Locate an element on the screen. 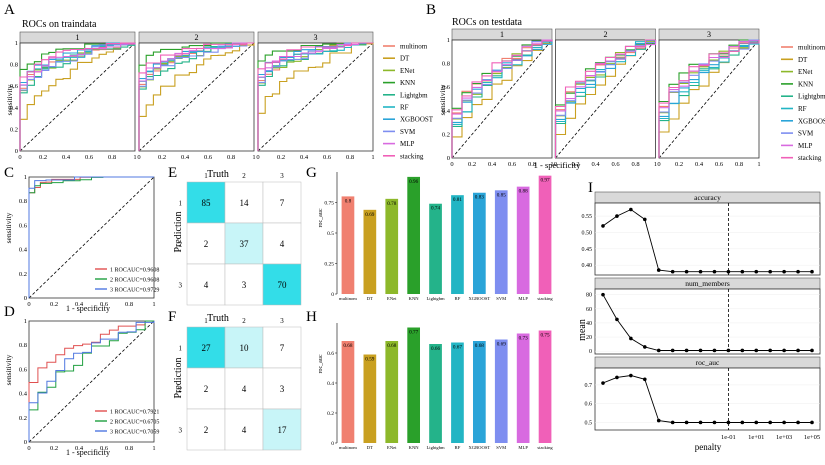  bar-value-label: 0.69 is located at coordinates (501, 345).